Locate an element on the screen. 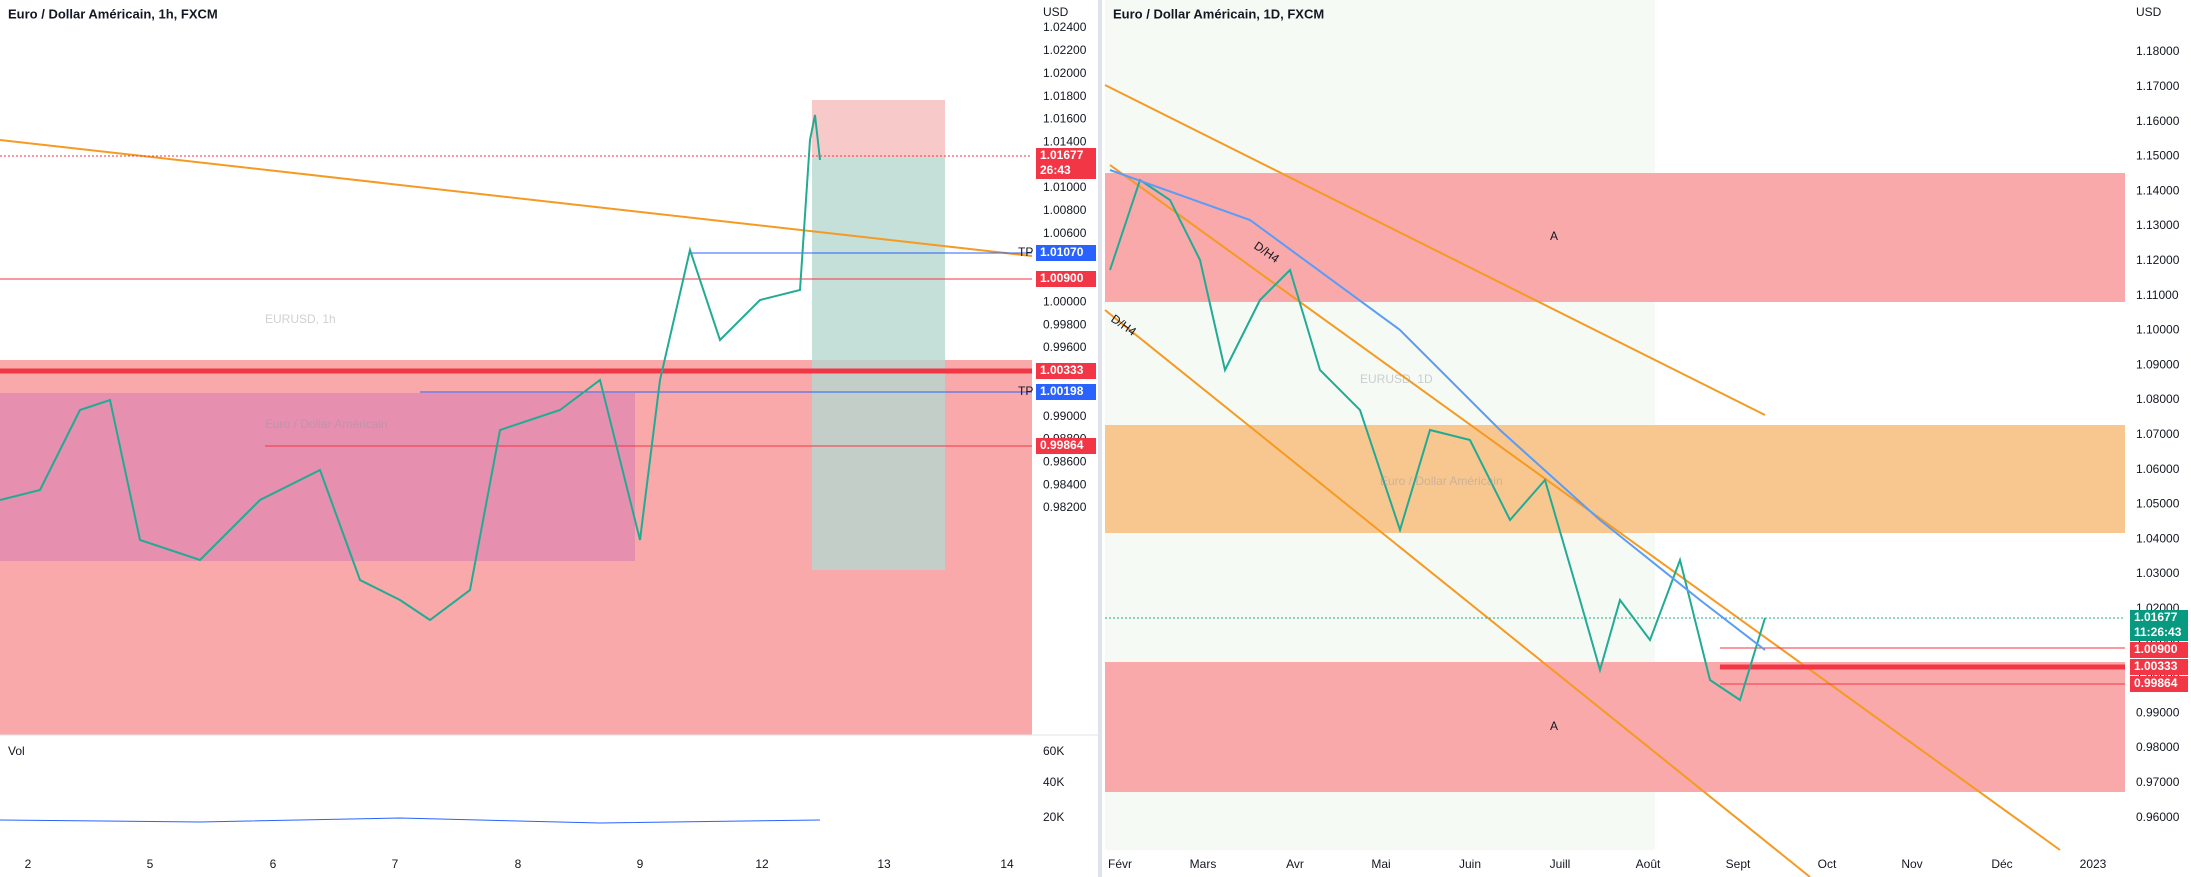  time-label: Mars is located at coordinates (1203, 864).